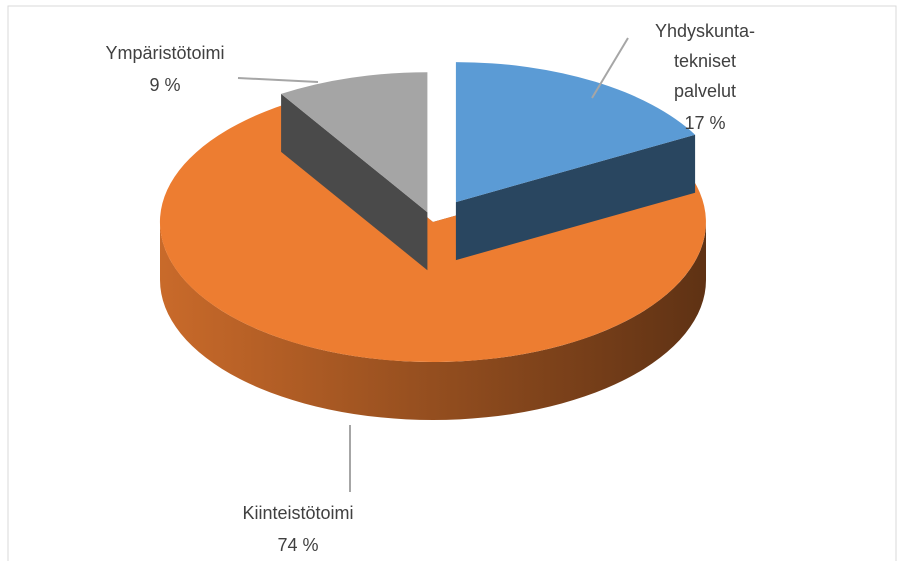  Describe the element at coordinates (705, 61) in the screenshot. I see `category-label: Yhdyskunta-tekniset palvelut` at that location.